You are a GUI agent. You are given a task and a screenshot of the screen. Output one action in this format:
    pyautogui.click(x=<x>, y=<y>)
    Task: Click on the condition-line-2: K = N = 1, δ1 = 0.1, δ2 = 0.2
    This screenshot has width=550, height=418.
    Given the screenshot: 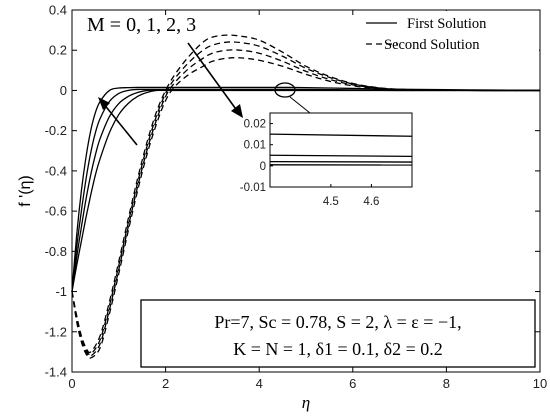 What is the action you would take?
    pyautogui.click(x=338, y=349)
    